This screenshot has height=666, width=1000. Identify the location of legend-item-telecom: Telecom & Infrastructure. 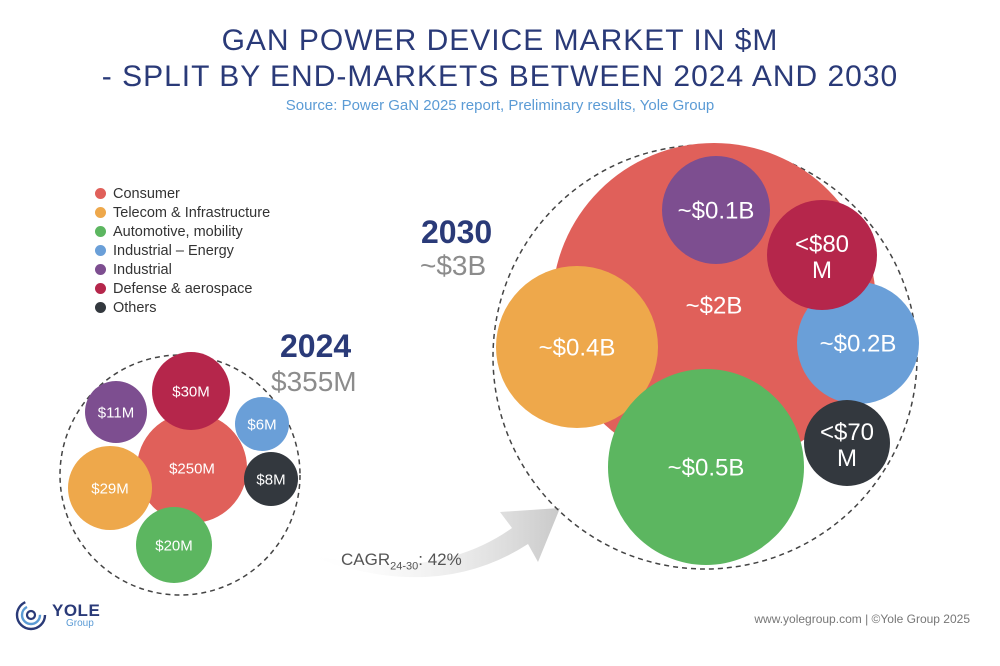
(182, 212).